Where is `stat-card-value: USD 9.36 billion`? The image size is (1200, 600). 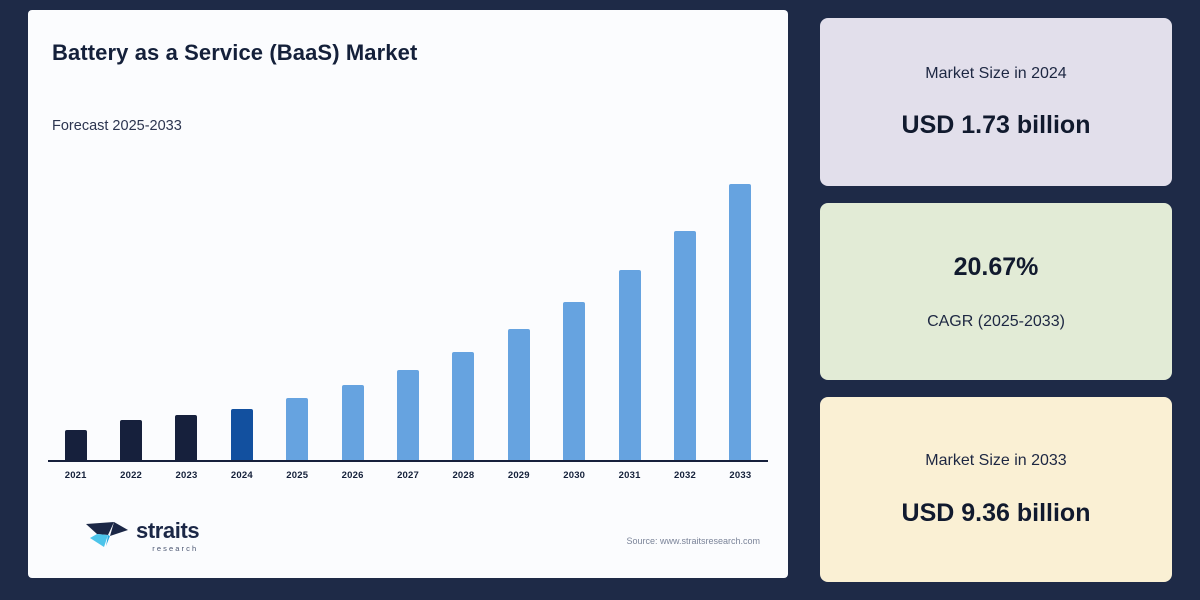 stat-card-value: USD 9.36 billion is located at coordinates (996, 513).